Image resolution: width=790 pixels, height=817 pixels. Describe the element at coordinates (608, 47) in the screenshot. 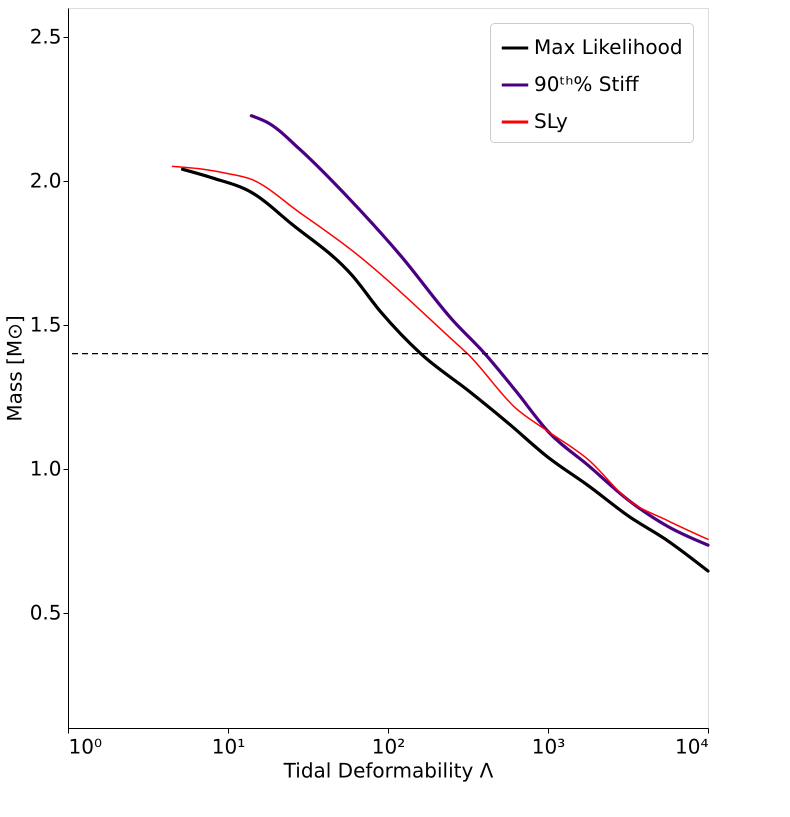

I see `legend-label: Max Likelihood` at that location.